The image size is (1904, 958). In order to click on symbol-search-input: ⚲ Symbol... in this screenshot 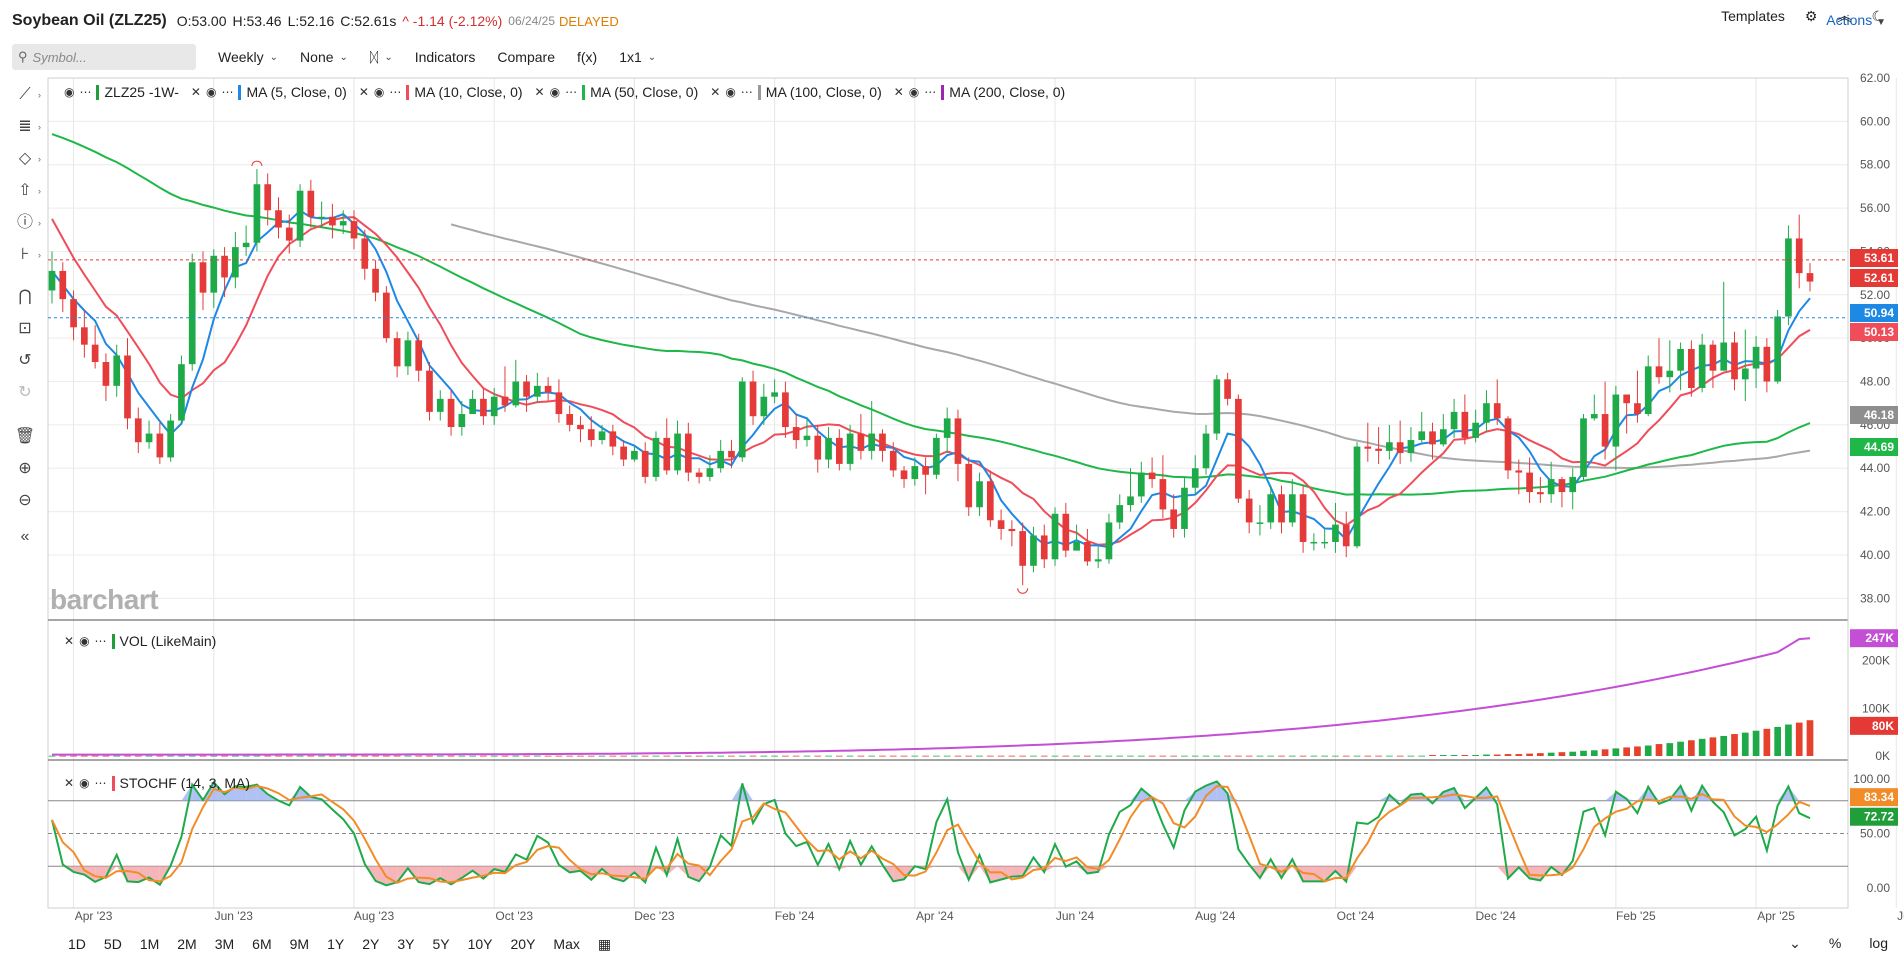, I will do `click(104, 57)`.